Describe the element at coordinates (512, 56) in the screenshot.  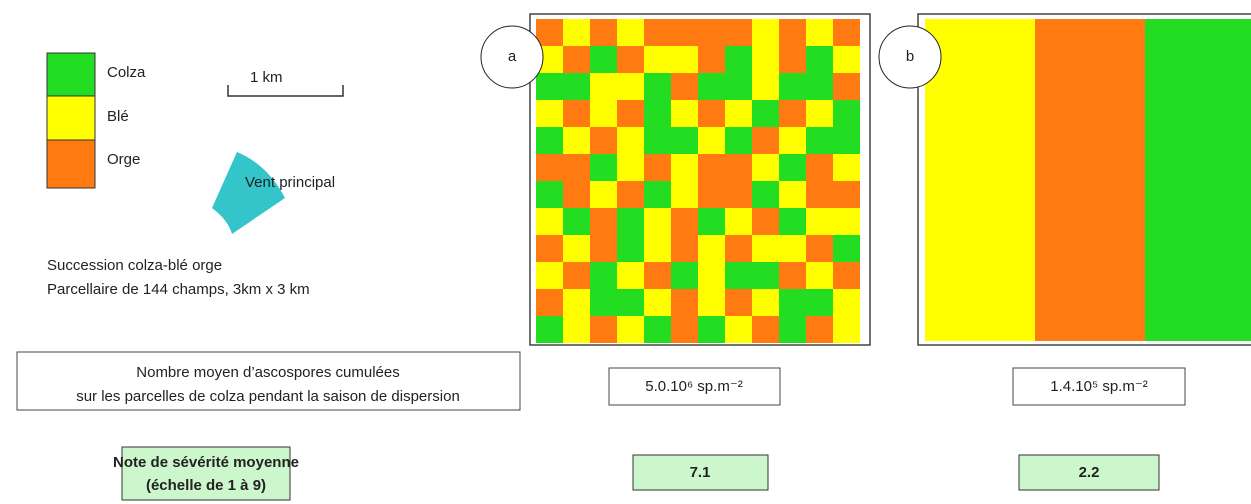
I see `panel-label: a` at that location.